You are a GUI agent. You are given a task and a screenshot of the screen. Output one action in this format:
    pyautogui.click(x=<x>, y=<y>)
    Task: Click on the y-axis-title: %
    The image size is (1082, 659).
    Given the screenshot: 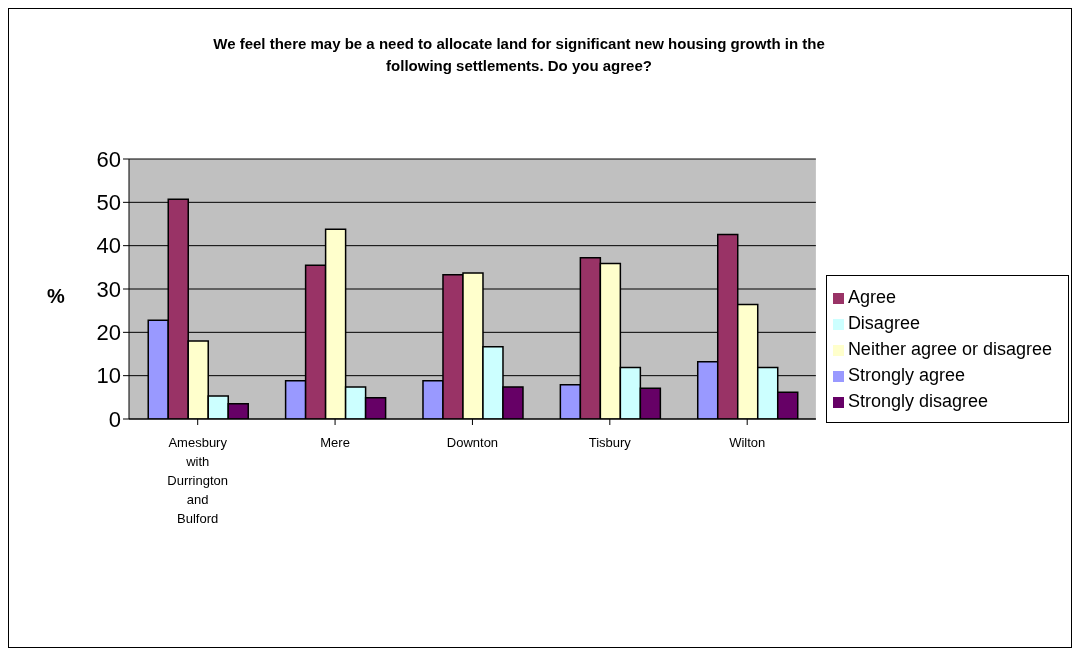 What is the action you would take?
    pyautogui.click(x=56, y=296)
    